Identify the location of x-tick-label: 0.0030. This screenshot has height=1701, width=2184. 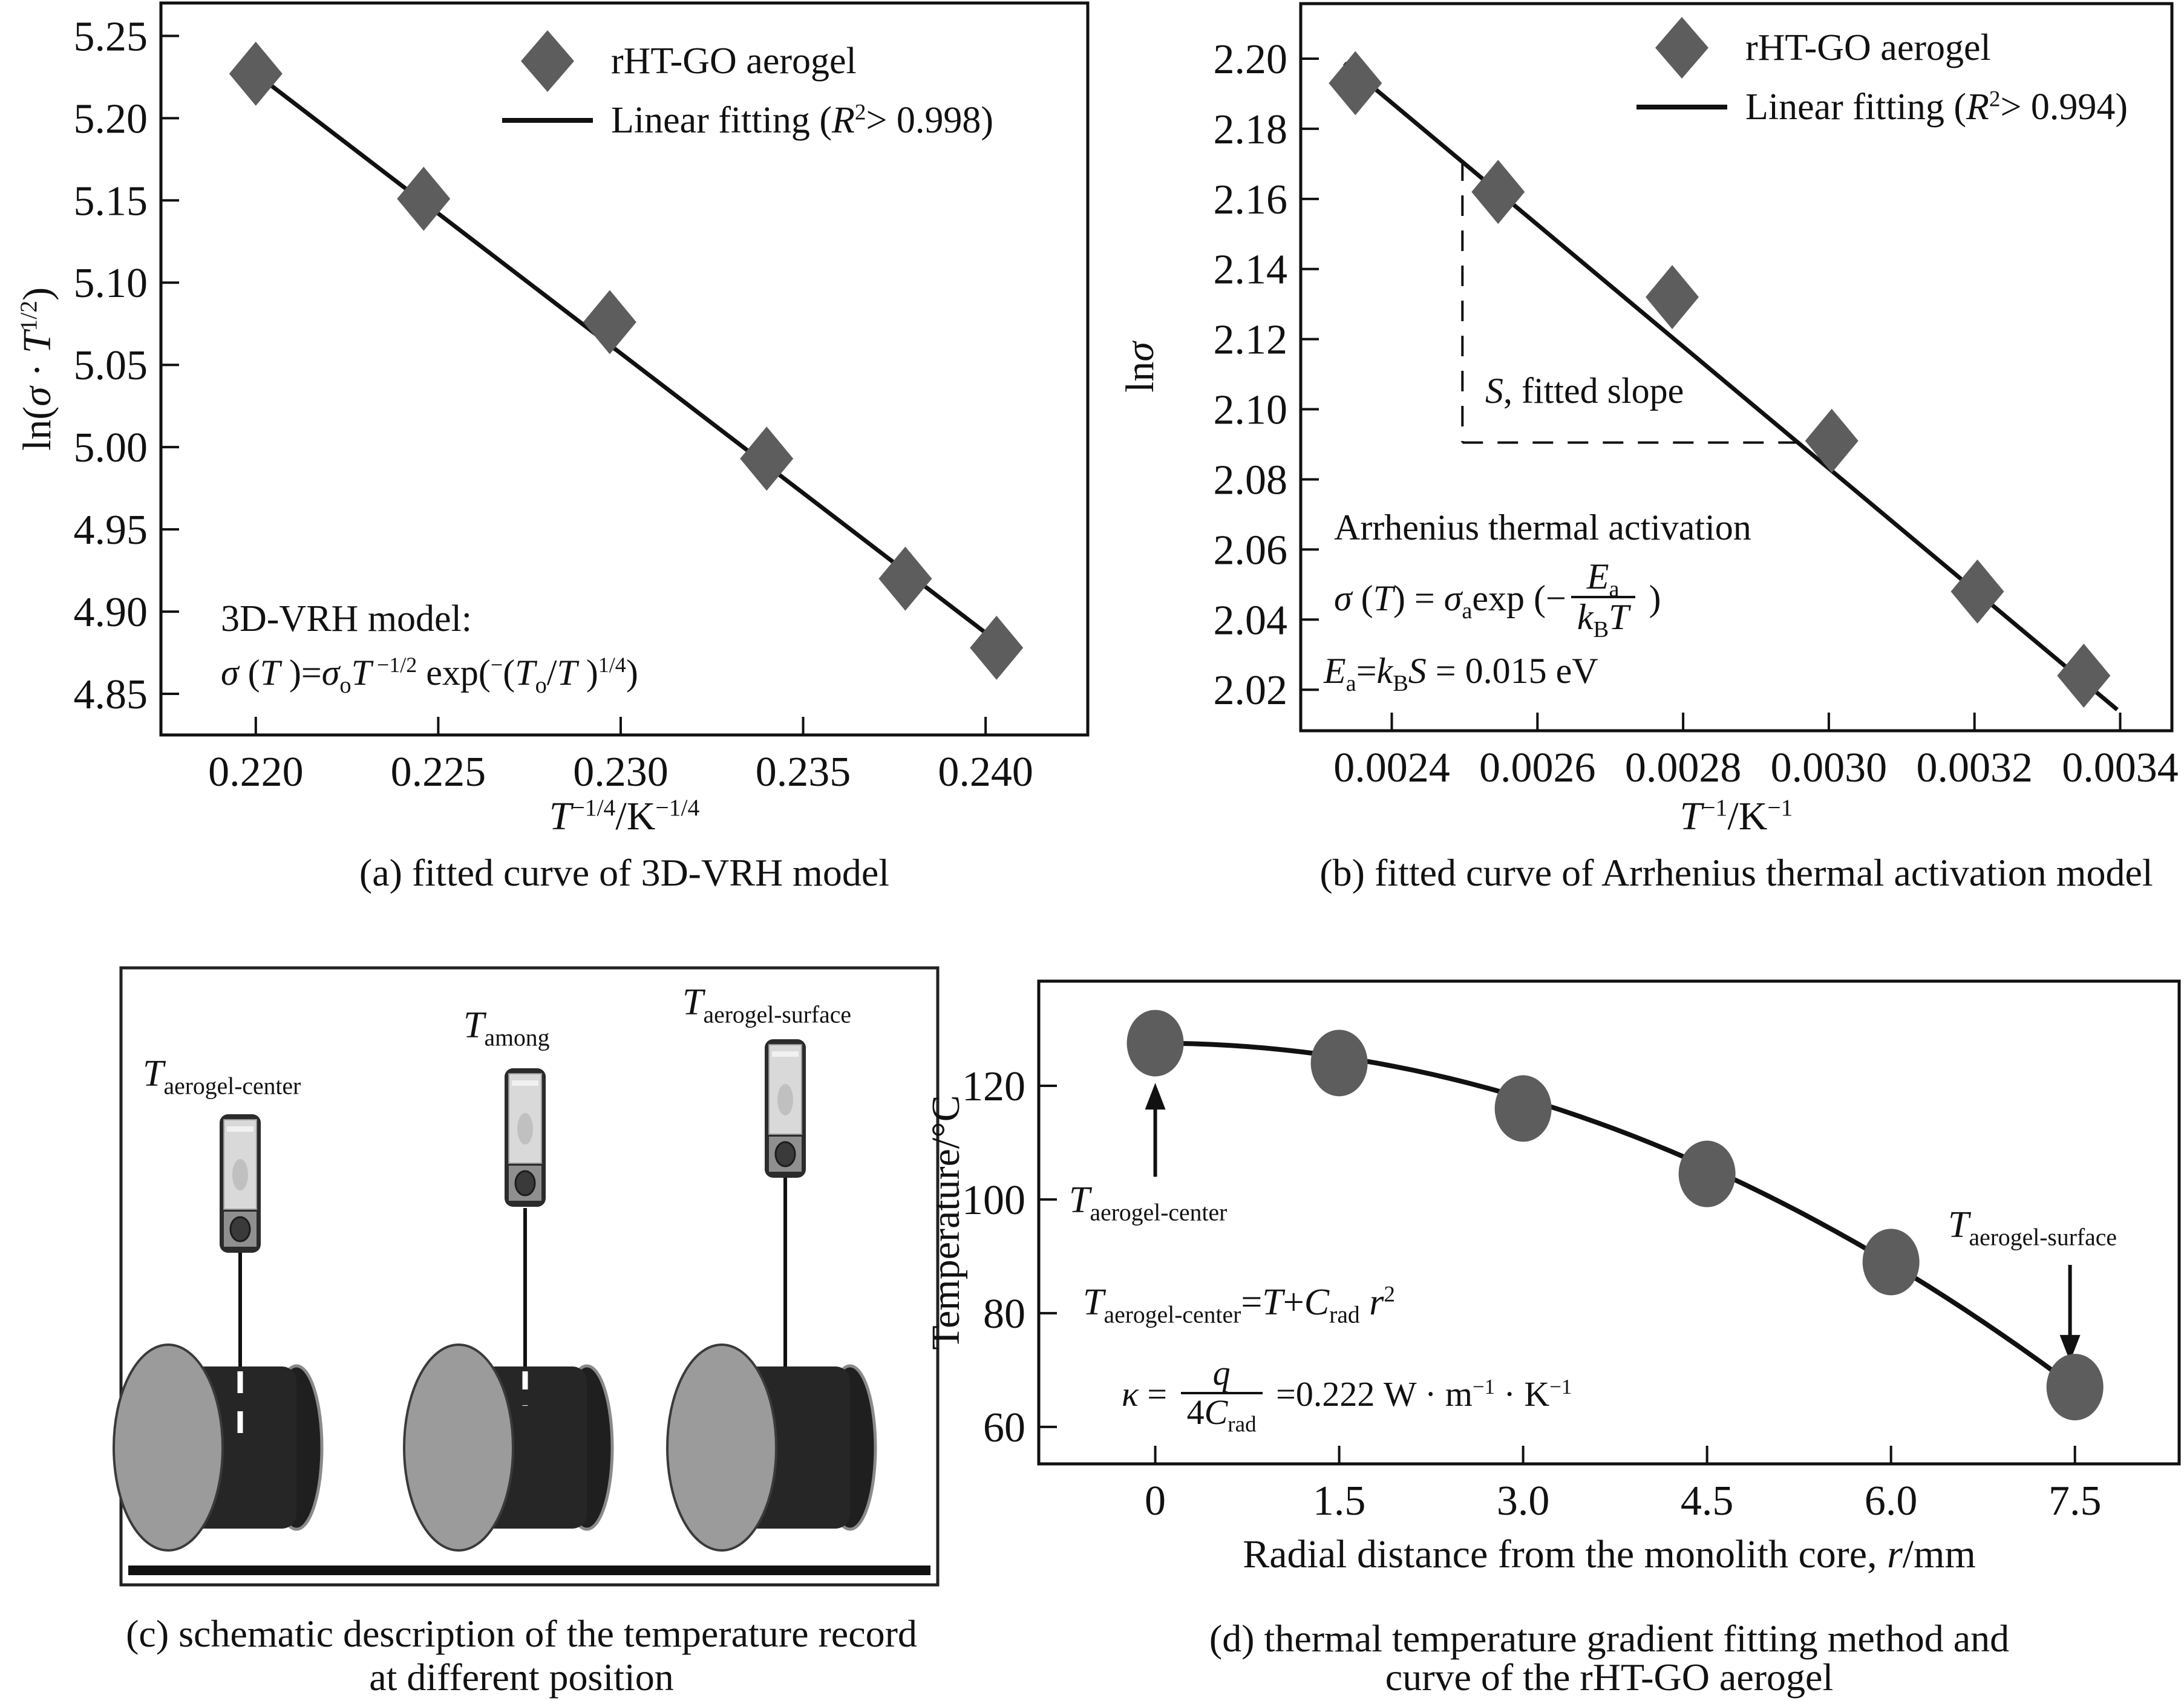
(1829, 768).